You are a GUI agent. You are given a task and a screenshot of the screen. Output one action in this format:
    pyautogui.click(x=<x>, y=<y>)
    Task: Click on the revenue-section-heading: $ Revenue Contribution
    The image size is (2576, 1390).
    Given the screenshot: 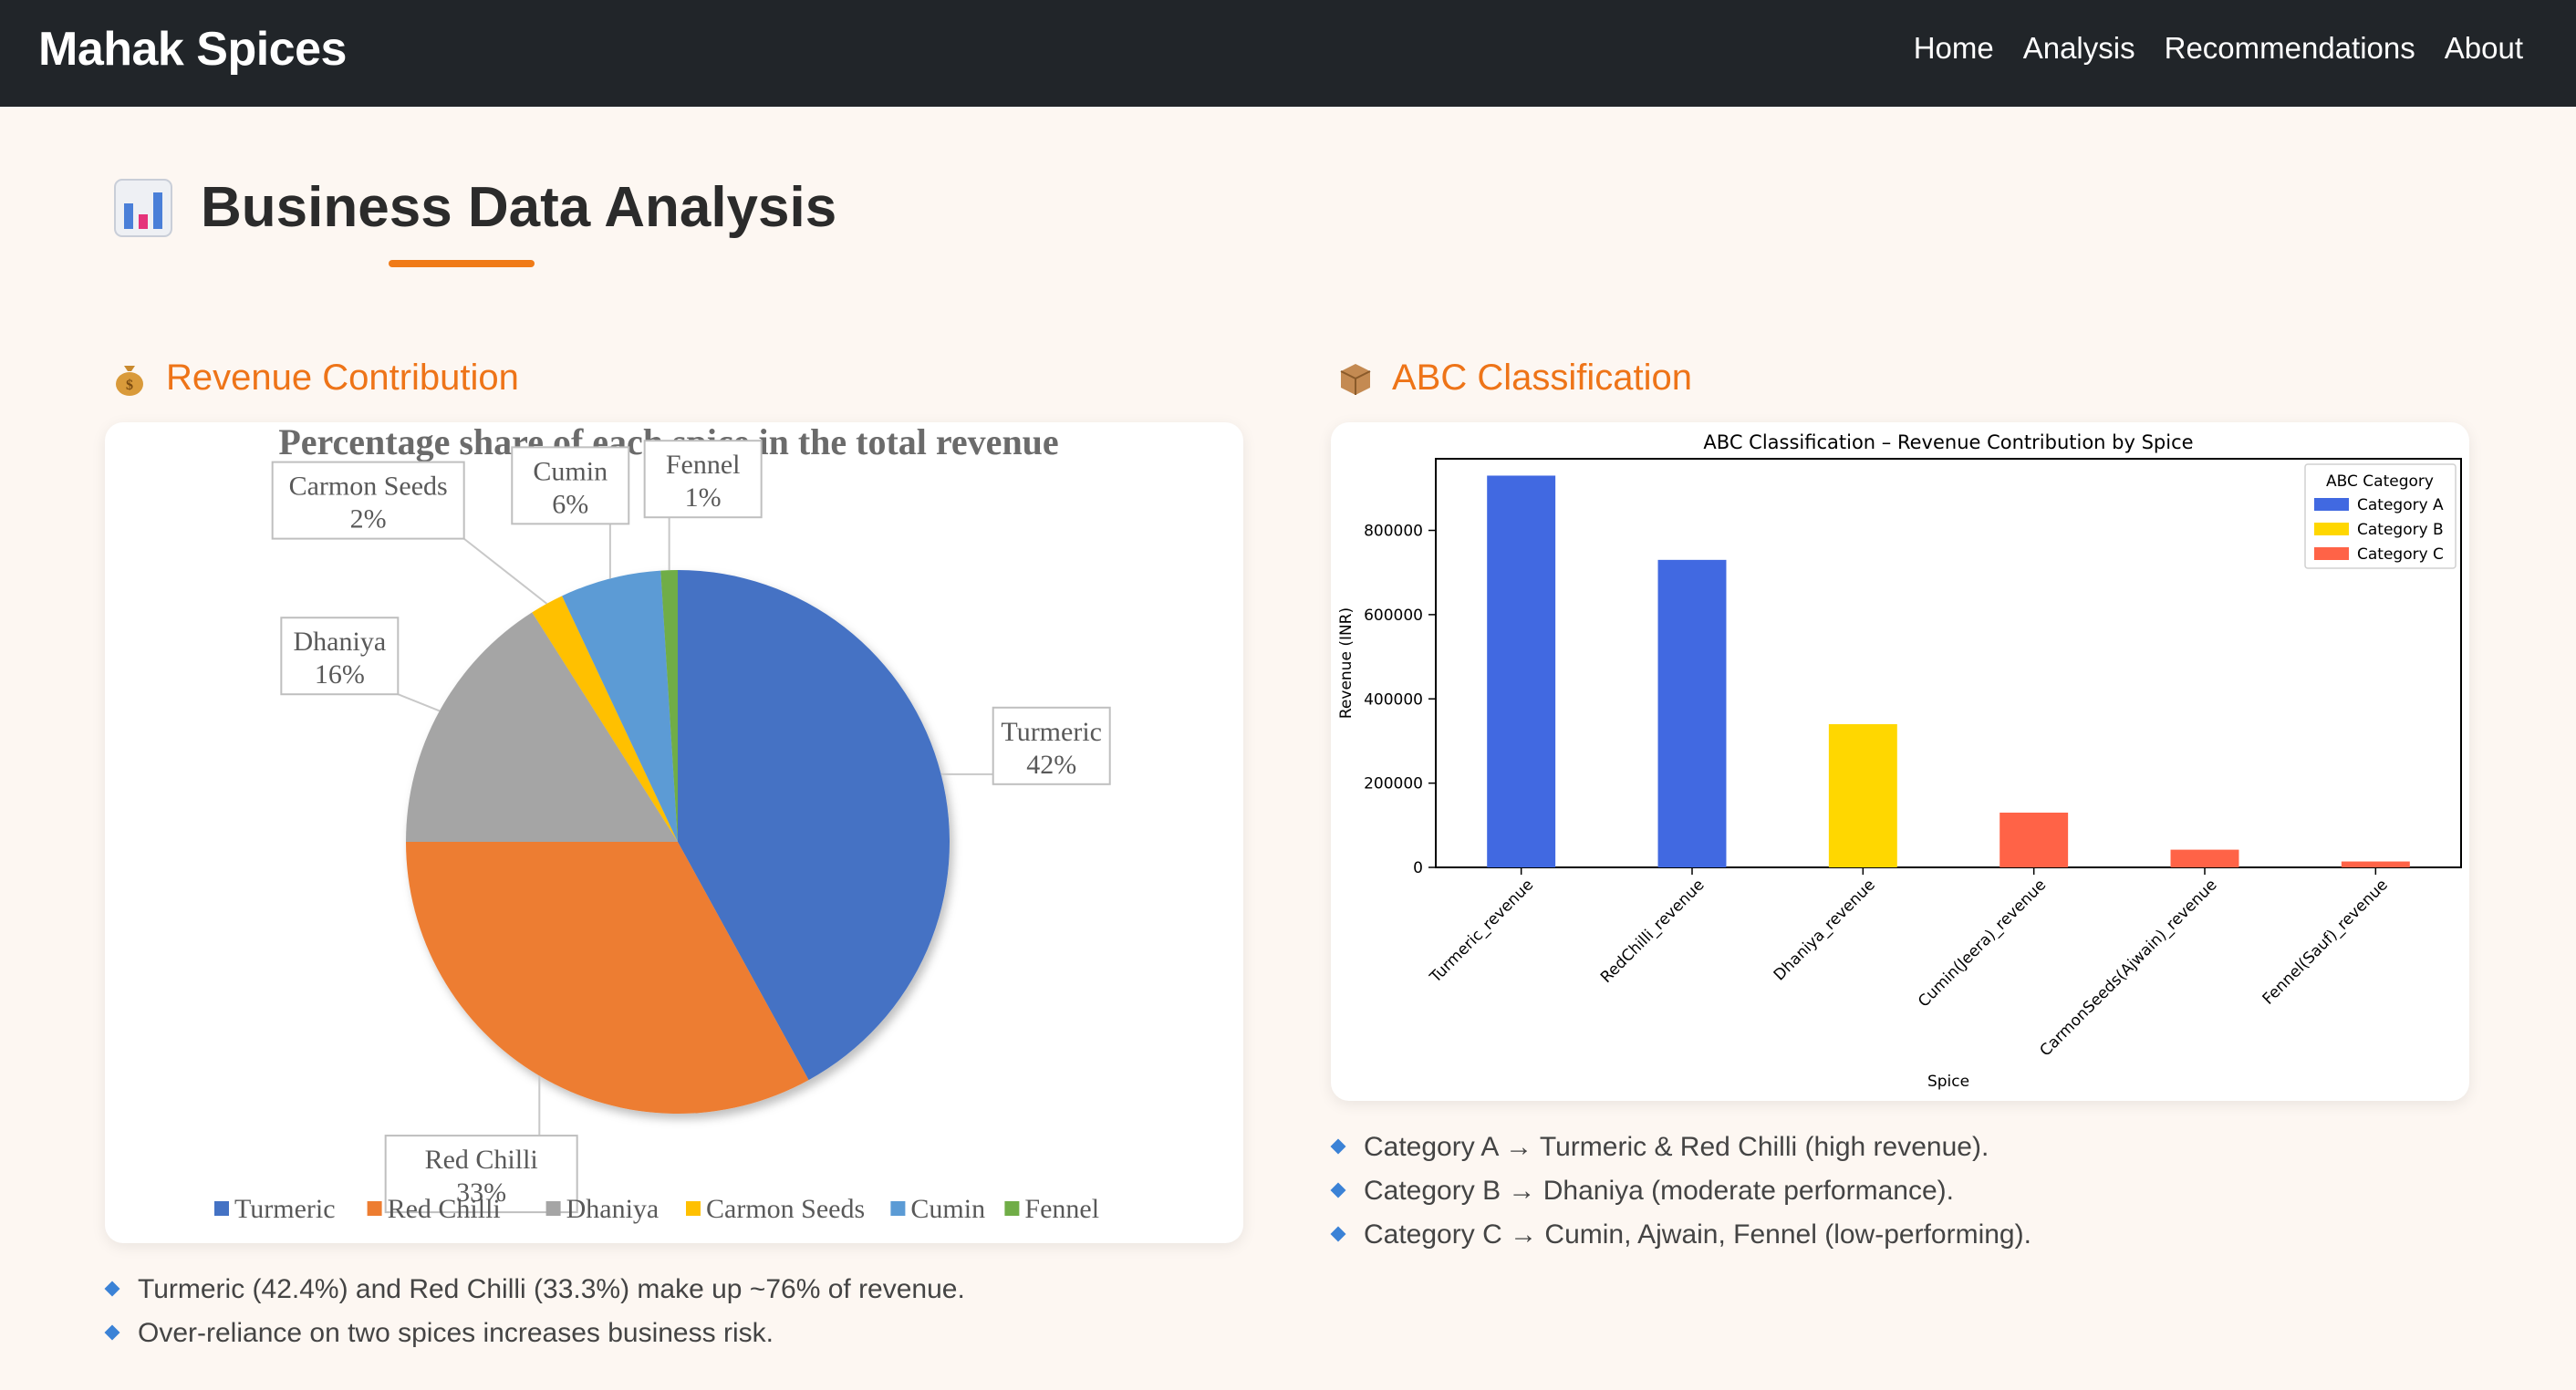 What is the action you would take?
    pyautogui.click(x=314, y=378)
    